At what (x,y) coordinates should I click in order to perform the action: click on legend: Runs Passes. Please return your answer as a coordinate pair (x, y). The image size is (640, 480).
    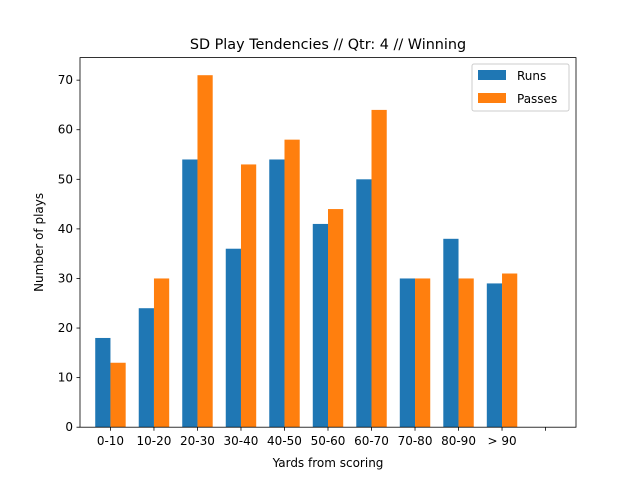
    Looking at the image, I should click on (520, 87).